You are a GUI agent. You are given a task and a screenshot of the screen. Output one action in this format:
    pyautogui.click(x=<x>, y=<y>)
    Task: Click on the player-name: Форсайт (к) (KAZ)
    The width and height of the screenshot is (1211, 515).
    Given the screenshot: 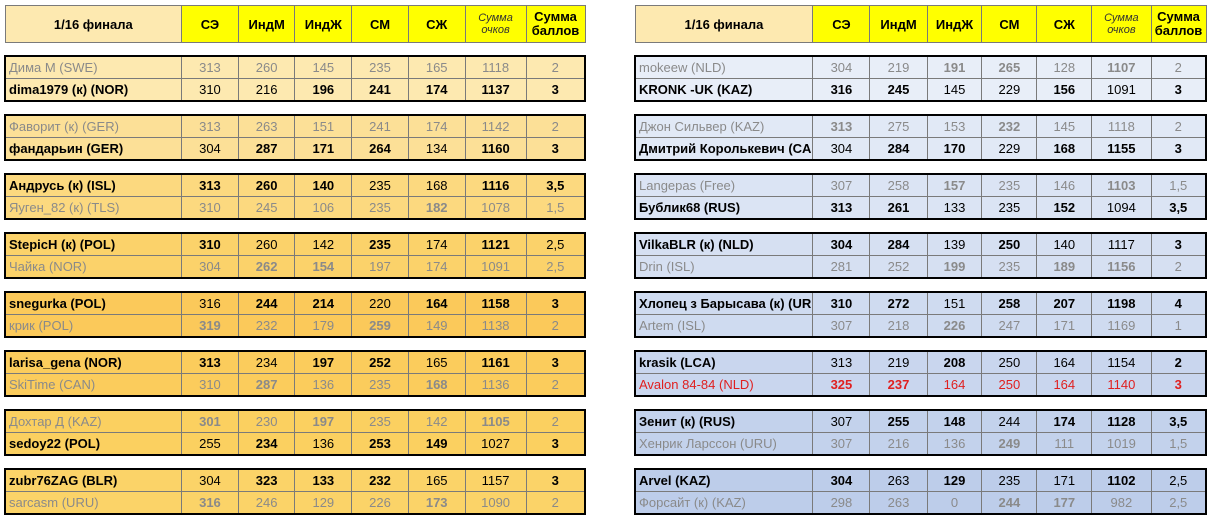 What is the action you would take?
    pyautogui.click(x=724, y=503)
    